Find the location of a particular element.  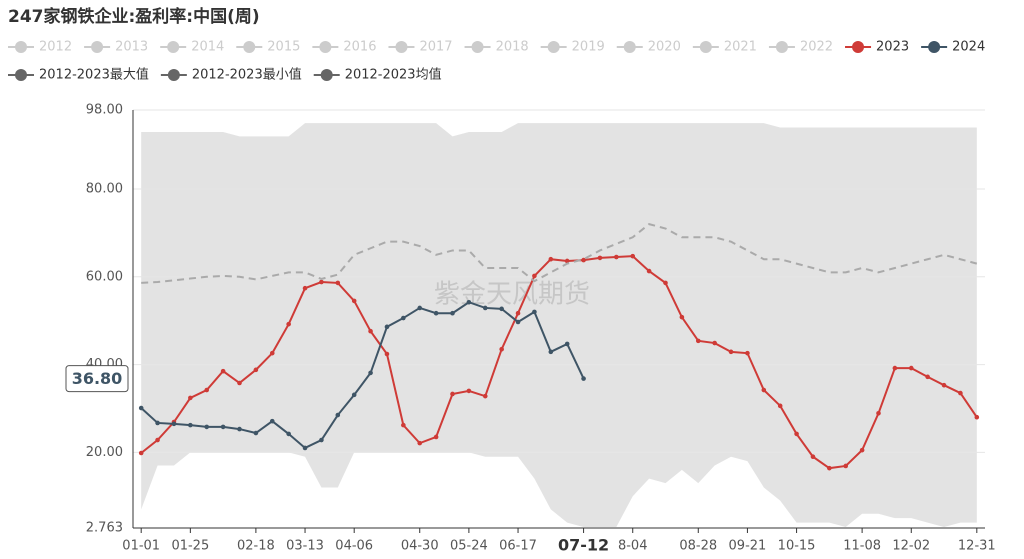

legend-item: 2013 is located at coordinates (116, 47).